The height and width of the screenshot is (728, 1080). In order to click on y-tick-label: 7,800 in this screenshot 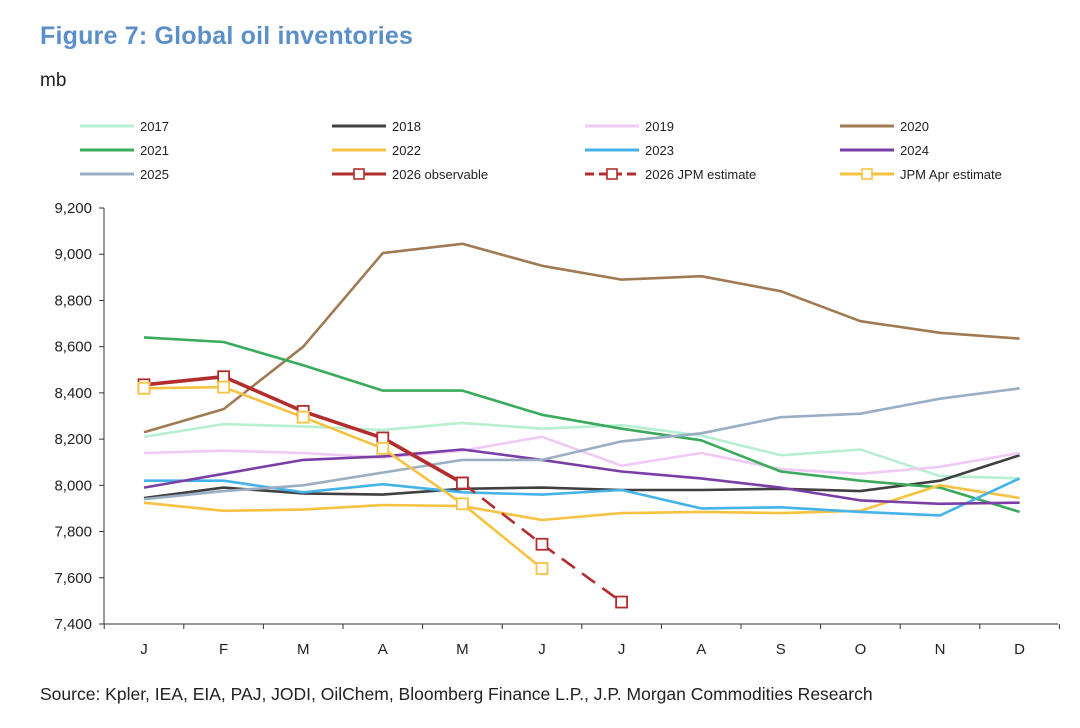, I will do `click(73, 532)`.